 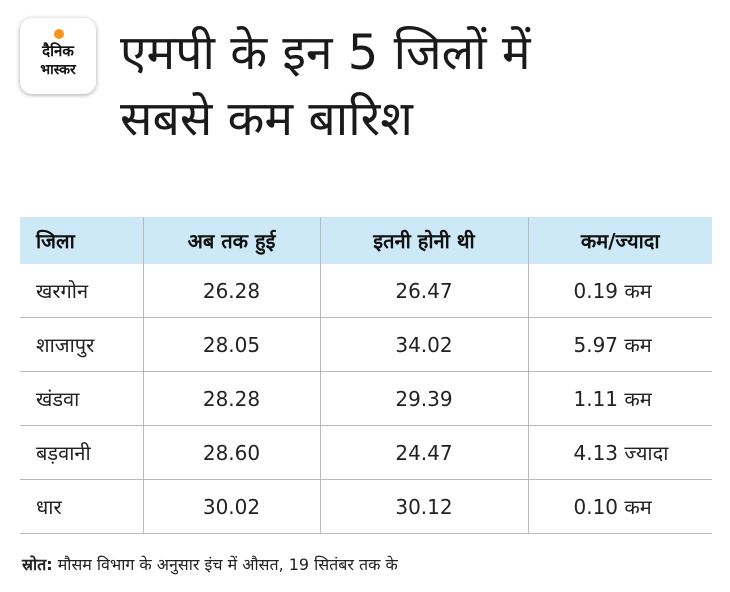 What do you see at coordinates (82, 506) in the screenshot?
I see `cell-district: धार` at bounding box center [82, 506].